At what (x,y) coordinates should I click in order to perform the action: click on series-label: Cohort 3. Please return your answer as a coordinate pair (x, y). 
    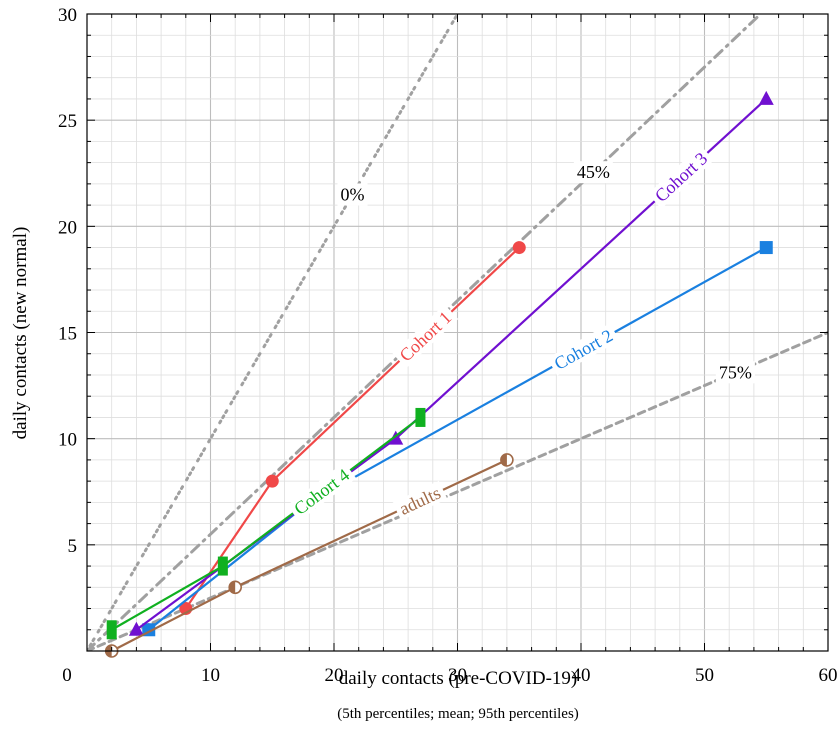
    Looking at the image, I should click on (681, 177).